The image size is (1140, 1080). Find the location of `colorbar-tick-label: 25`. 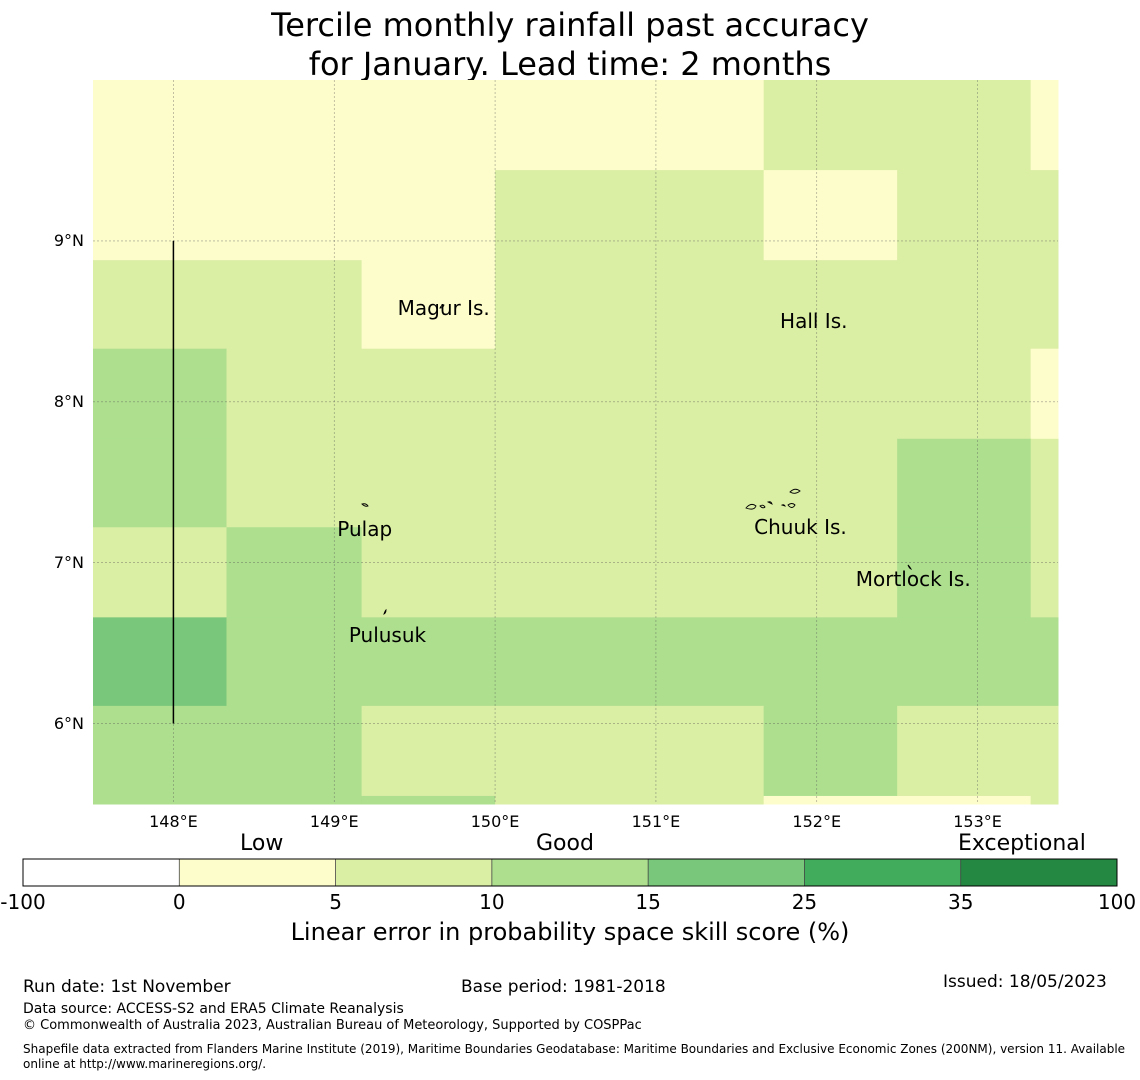

colorbar-tick-label: 25 is located at coordinates (804, 902).